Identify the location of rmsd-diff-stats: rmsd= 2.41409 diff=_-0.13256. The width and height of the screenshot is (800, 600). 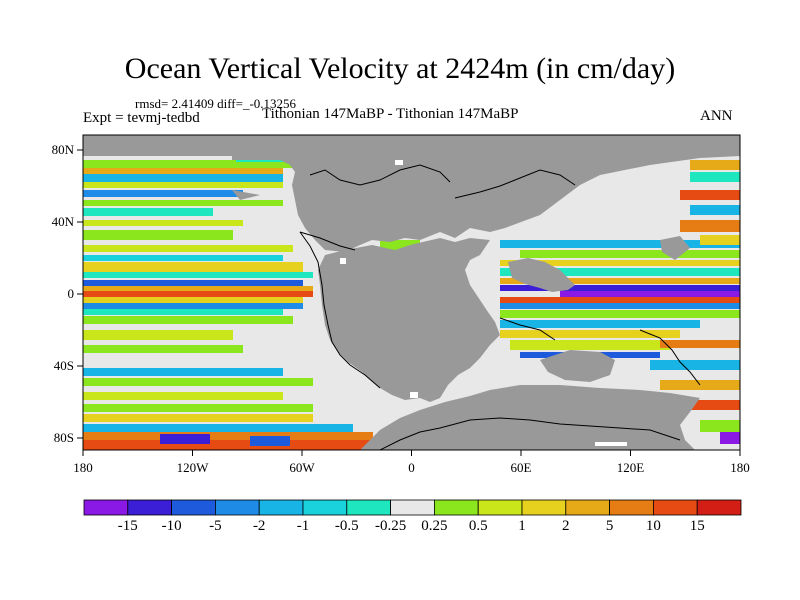
(216, 103).